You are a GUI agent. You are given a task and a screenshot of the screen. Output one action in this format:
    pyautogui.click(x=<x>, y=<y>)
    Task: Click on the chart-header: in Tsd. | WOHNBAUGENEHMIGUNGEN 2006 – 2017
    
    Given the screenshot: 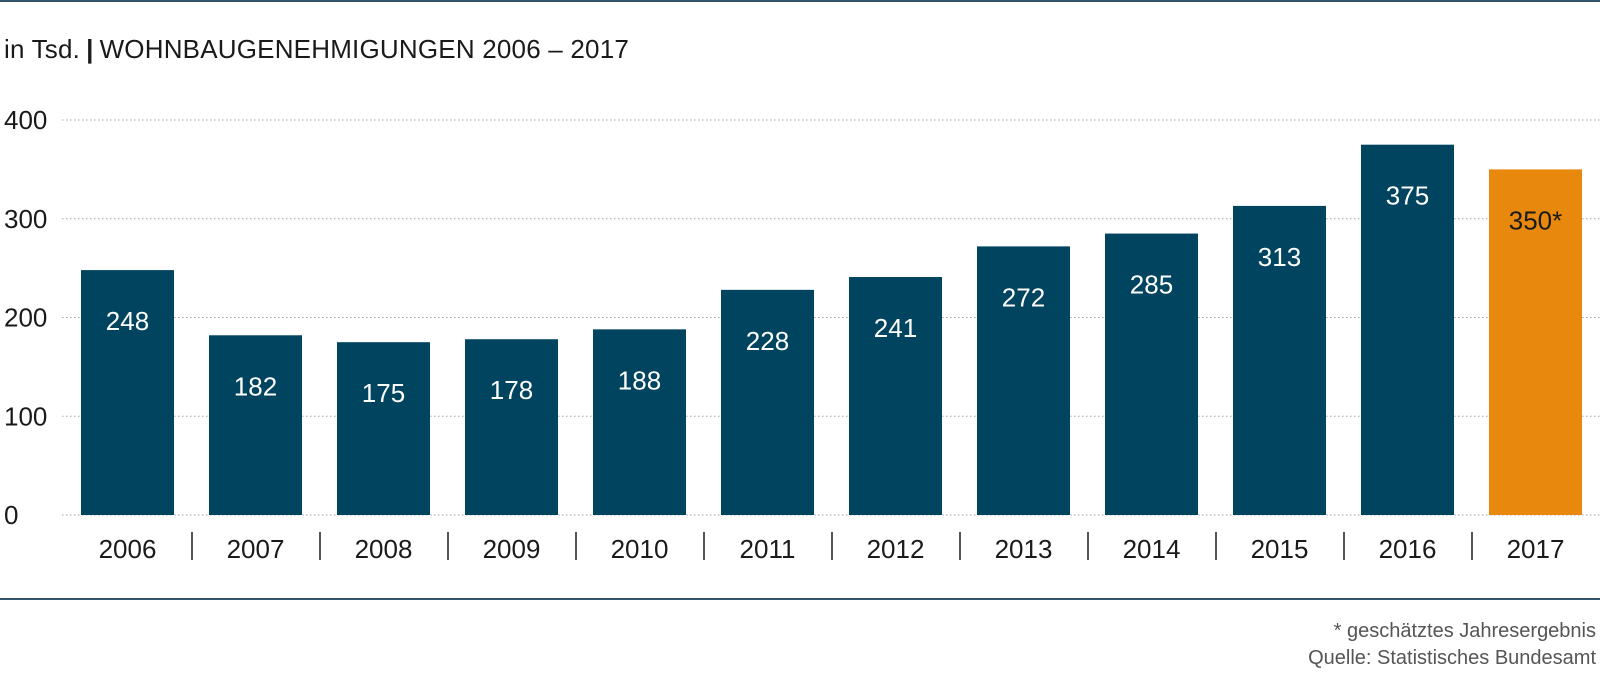 What is the action you would take?
    pyautogui.click(x=316, y=49)
    